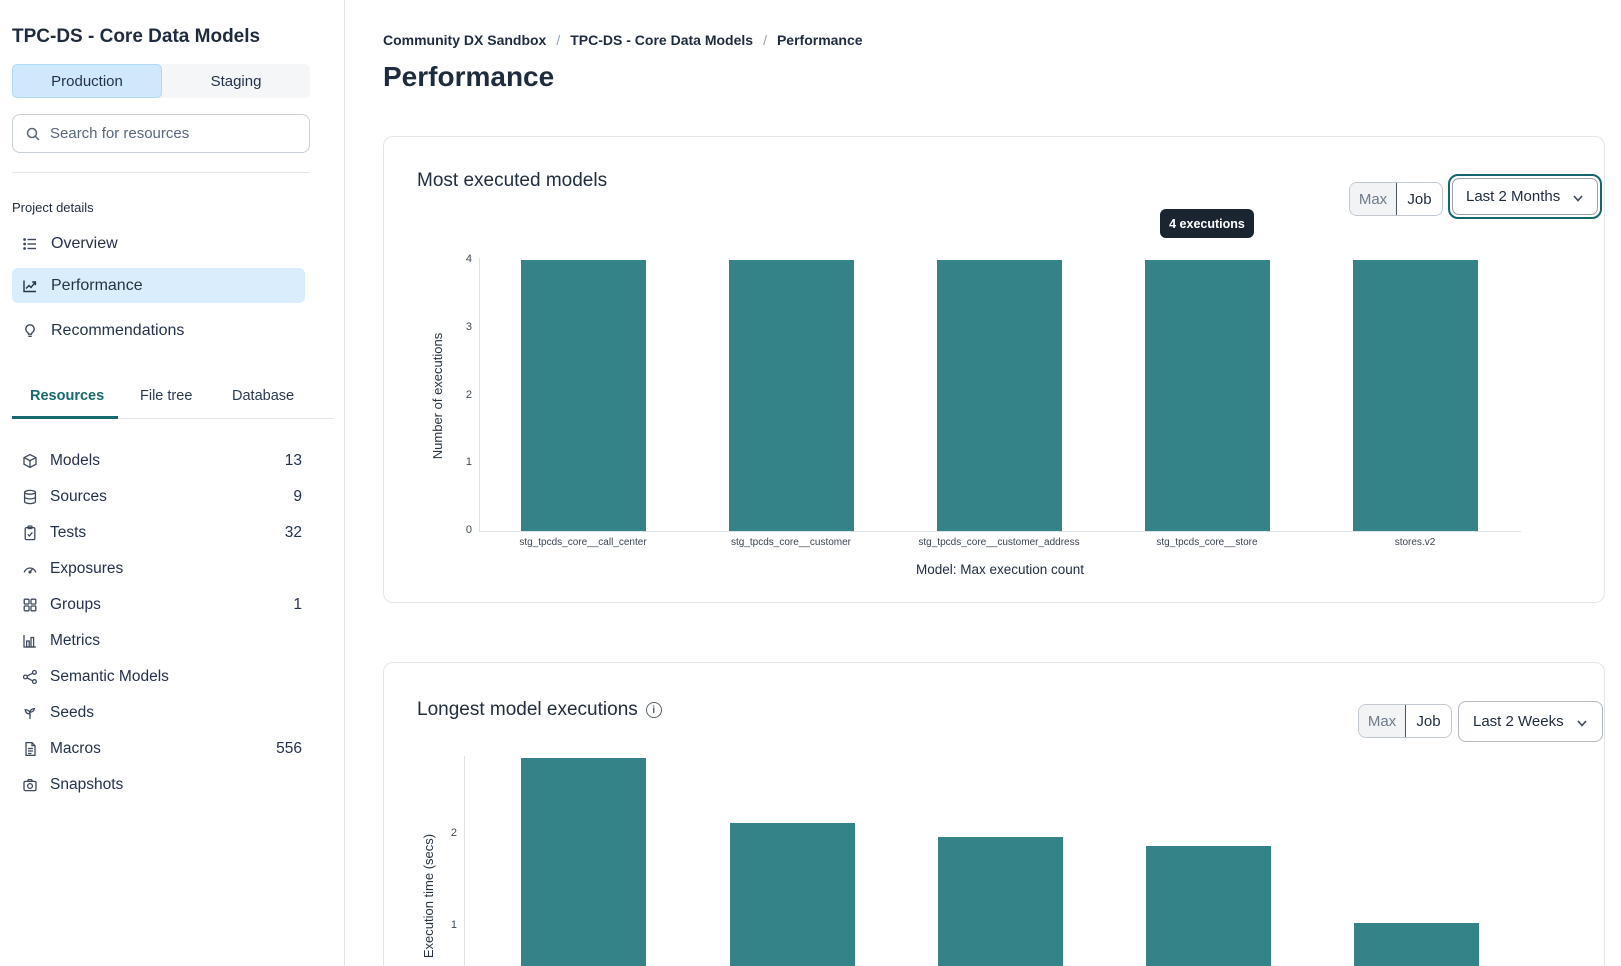 The image size is (1621, 966). What do you see at coordinates (263, 396) in the screenshot?
I see `tab-database: Database` at bounding box center [263, 396].